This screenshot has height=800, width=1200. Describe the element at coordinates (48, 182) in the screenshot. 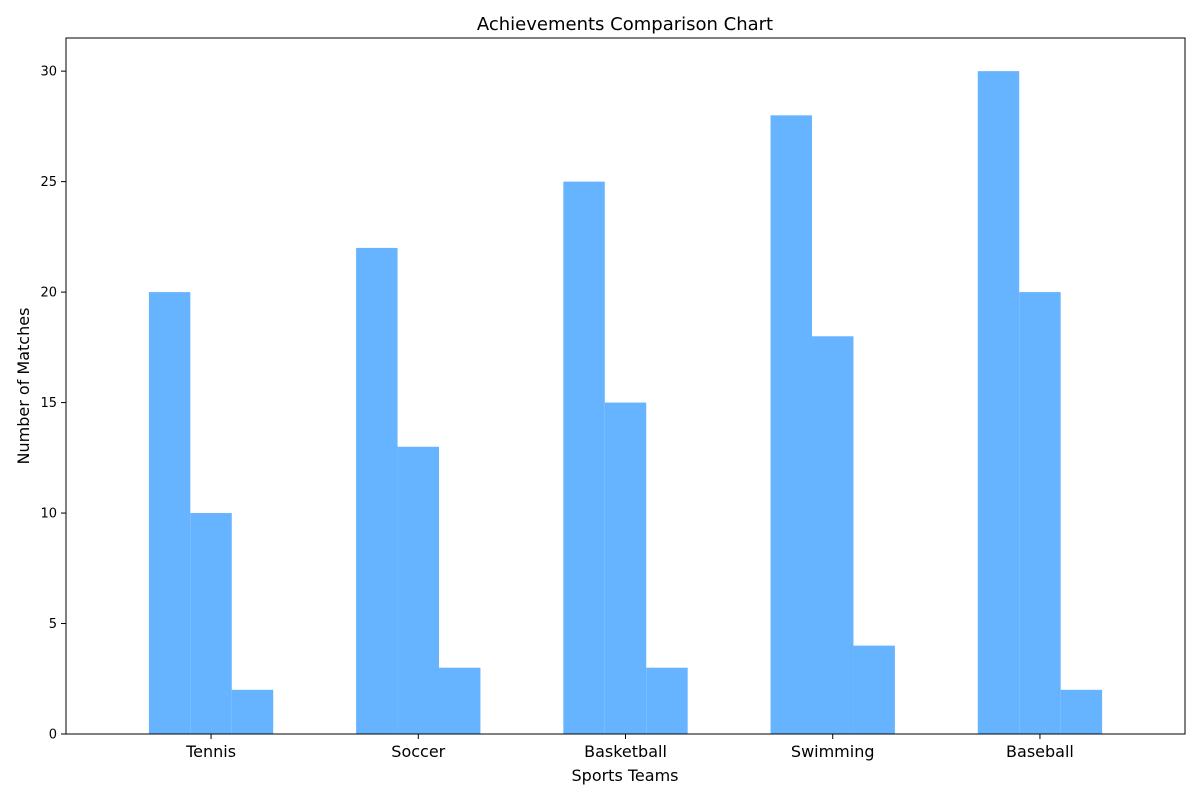

I see `y-tick-label: 25` at that location.